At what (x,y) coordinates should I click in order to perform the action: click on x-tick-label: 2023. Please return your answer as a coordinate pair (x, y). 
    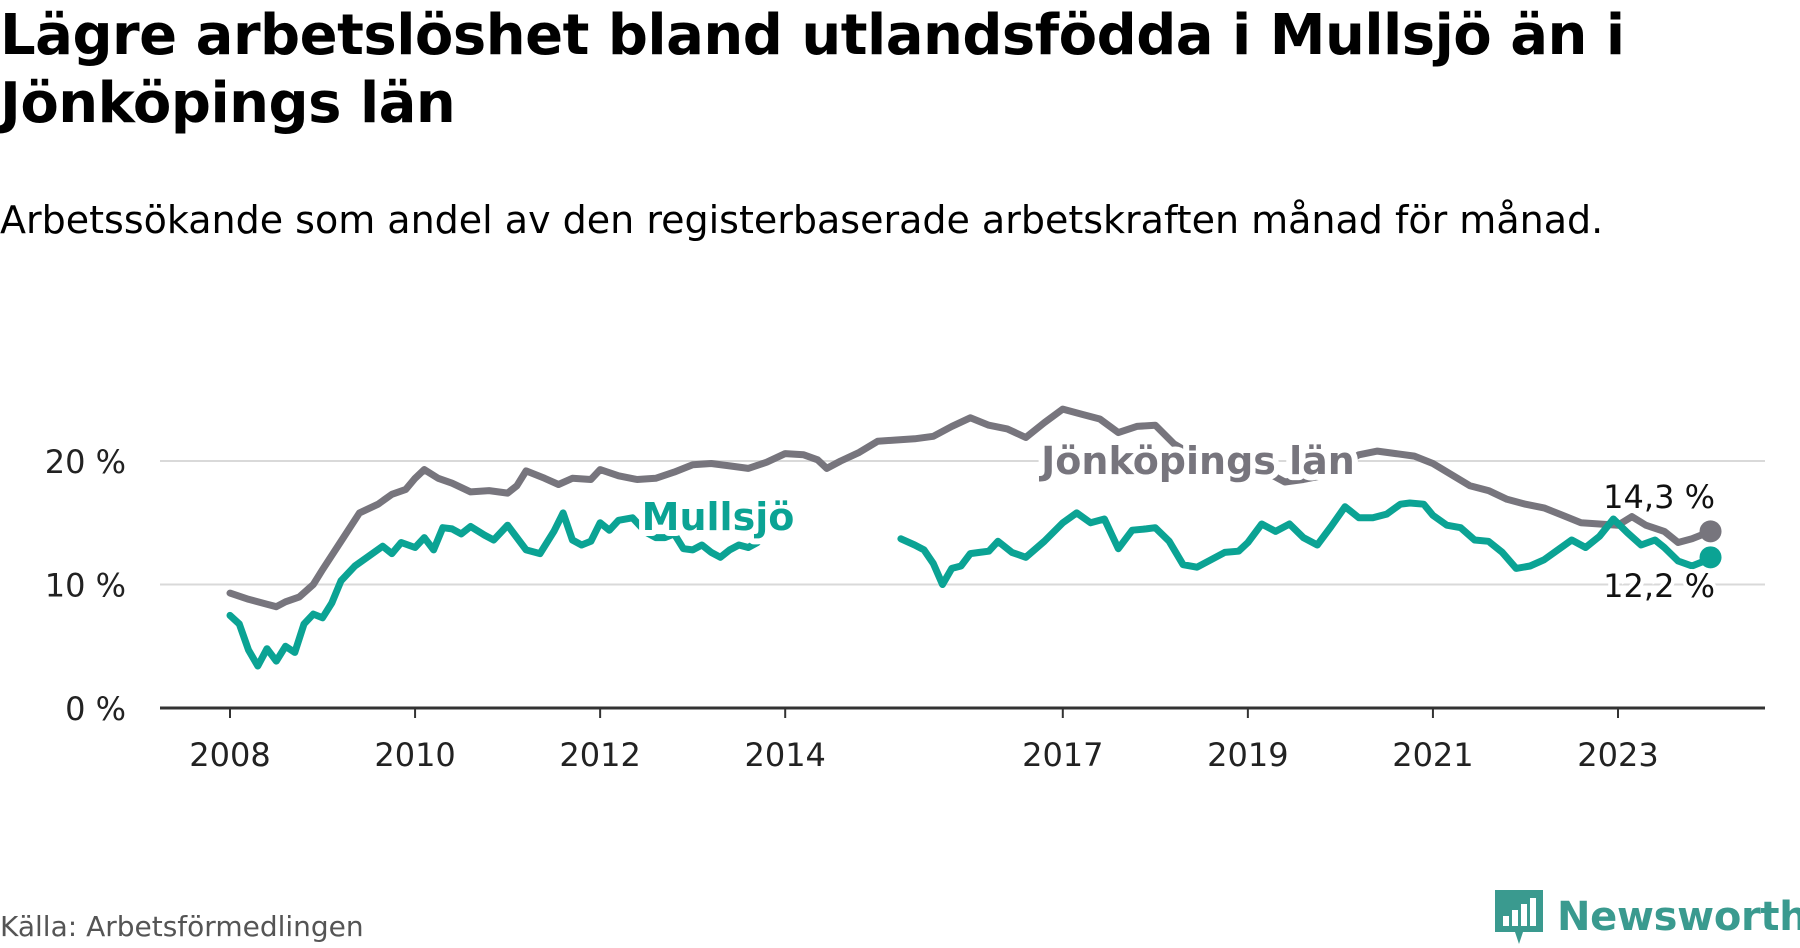
    Looking at the image, I should click on (1617, 755).